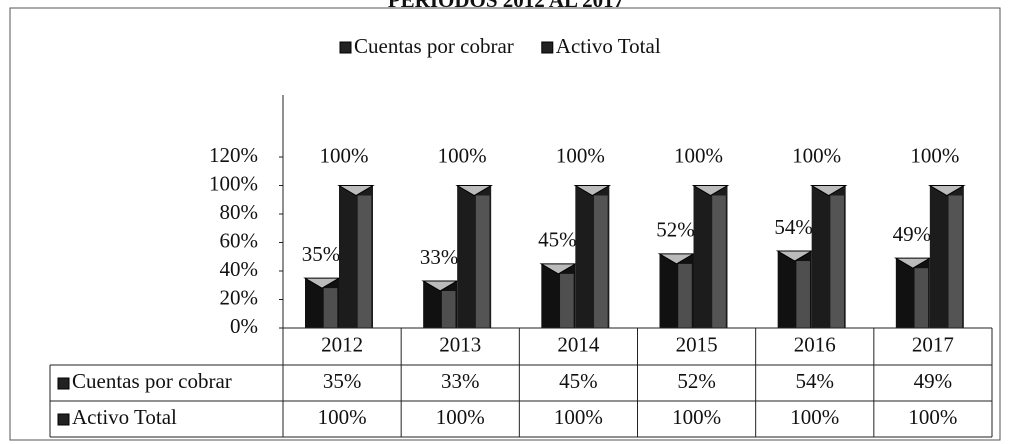  I want to click on data-label: 45%, so click(557, 240).